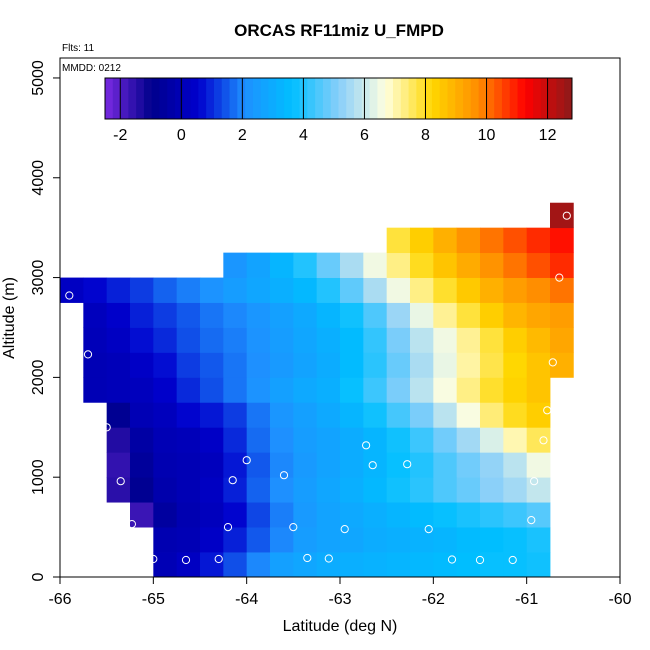  Describe the element at coordinates (548, 135) in the screenshot. I see `colorbar-tick-label: 12` at that location.